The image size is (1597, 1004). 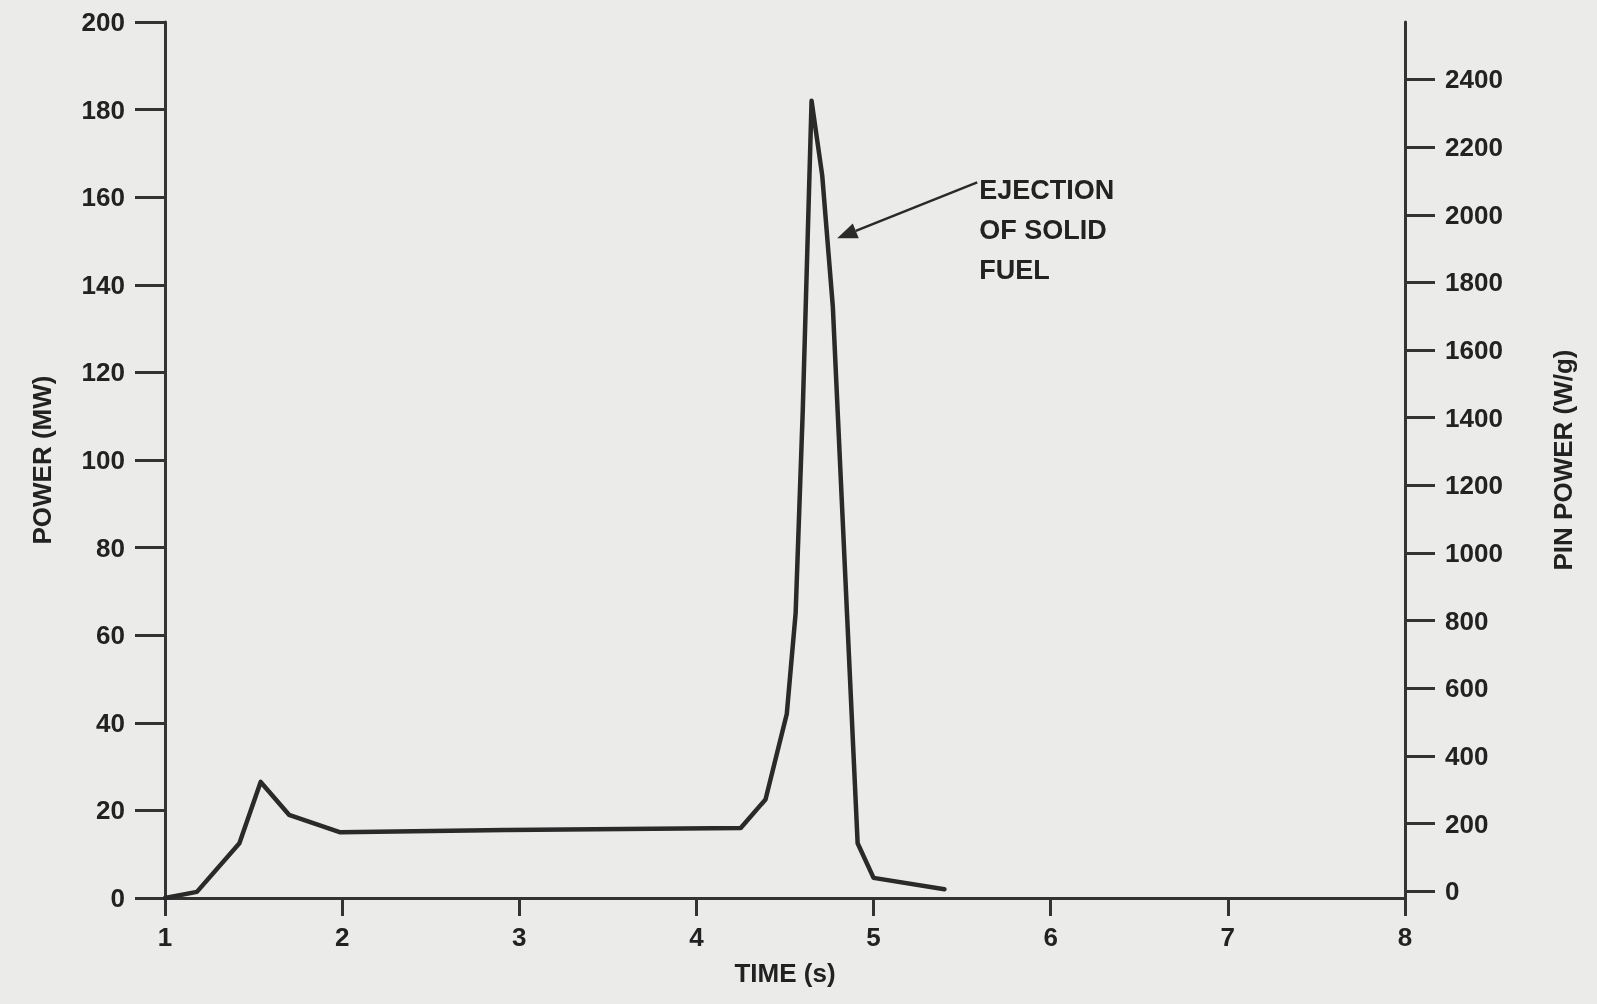 I want to click on y2-tick-label: 1400, so click(x=1474, y=417).